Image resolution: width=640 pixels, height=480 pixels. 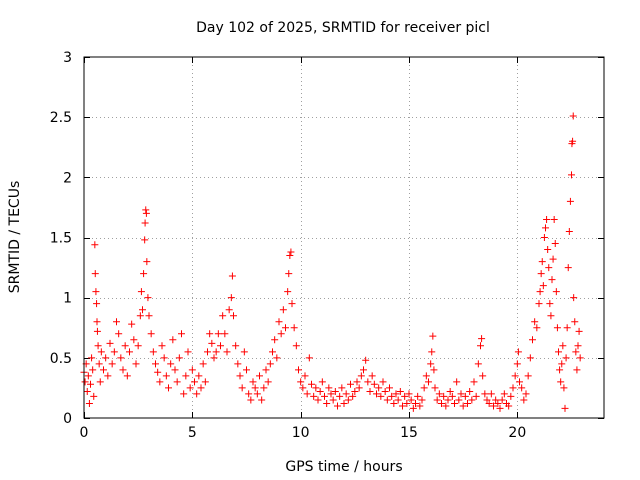 I want to click on x-tick-label: 0, so click(x=84, y=433).